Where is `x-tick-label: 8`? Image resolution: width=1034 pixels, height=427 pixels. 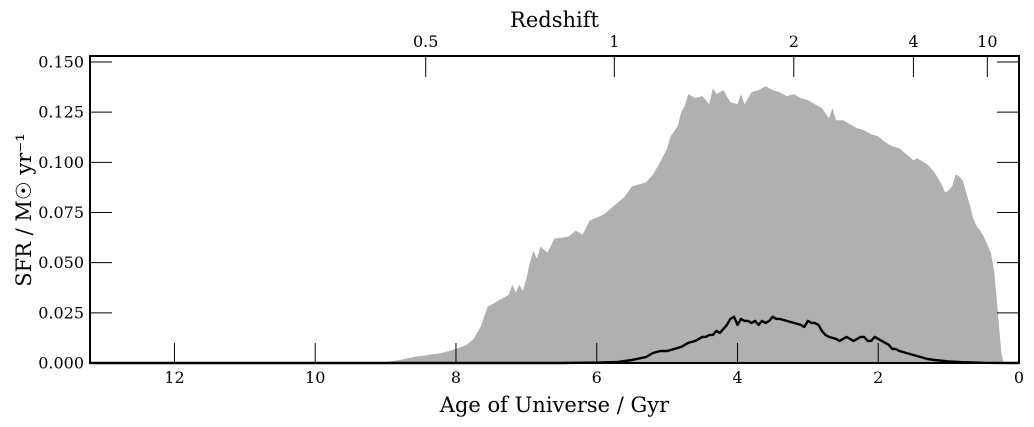 x-tick-label: 8 is located at coordinates (456, 377).